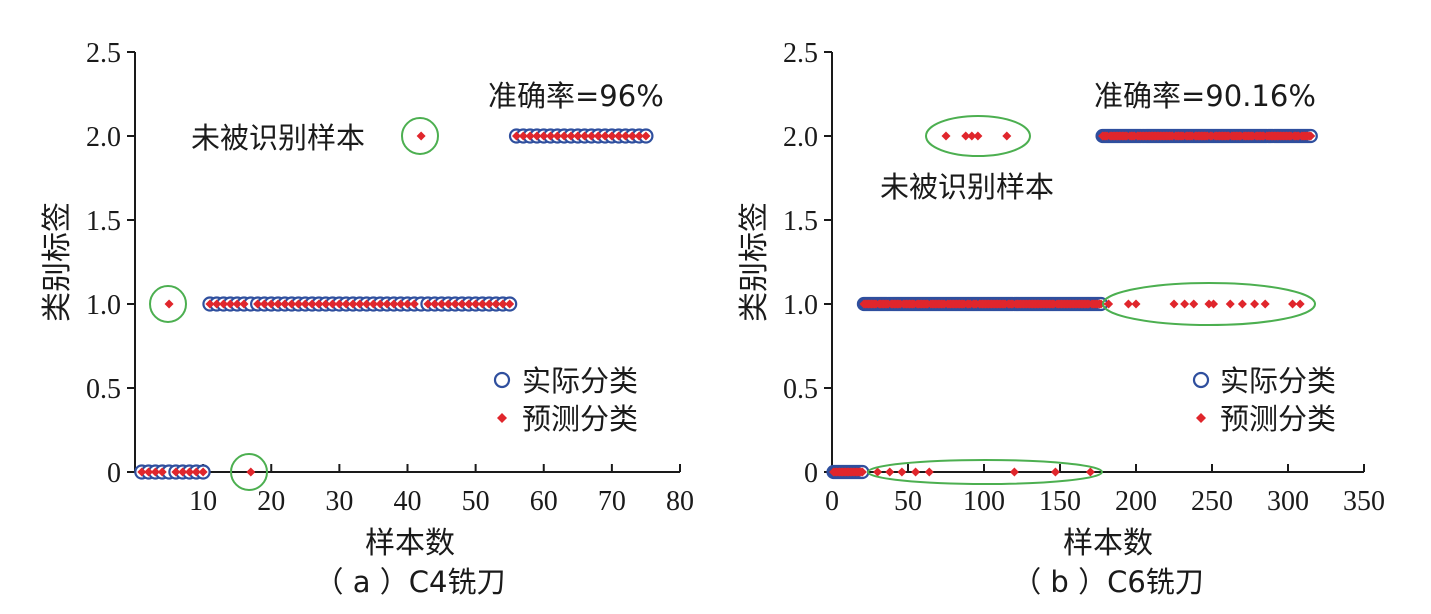 The width and height of the screenshot is (1431, 614). I want to click on panel-b-highlight-ellipse-top, so click(978, 136).